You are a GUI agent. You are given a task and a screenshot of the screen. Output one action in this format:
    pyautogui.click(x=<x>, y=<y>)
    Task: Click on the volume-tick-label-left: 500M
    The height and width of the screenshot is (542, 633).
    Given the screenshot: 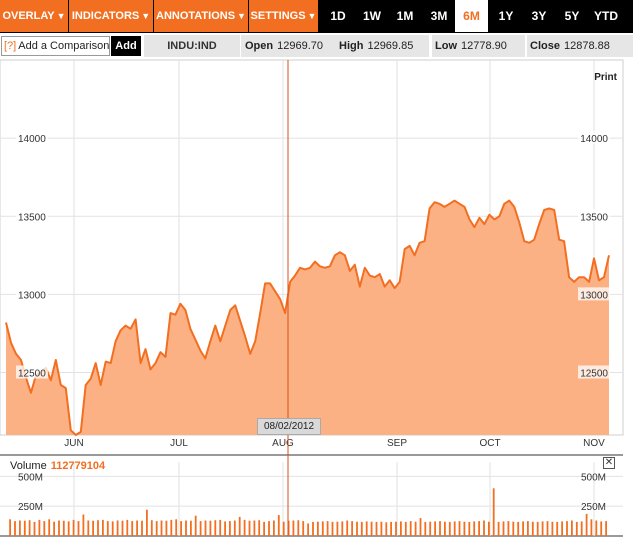 What is the action you would take?
    pyautogui.click(x=30, y=477)
    